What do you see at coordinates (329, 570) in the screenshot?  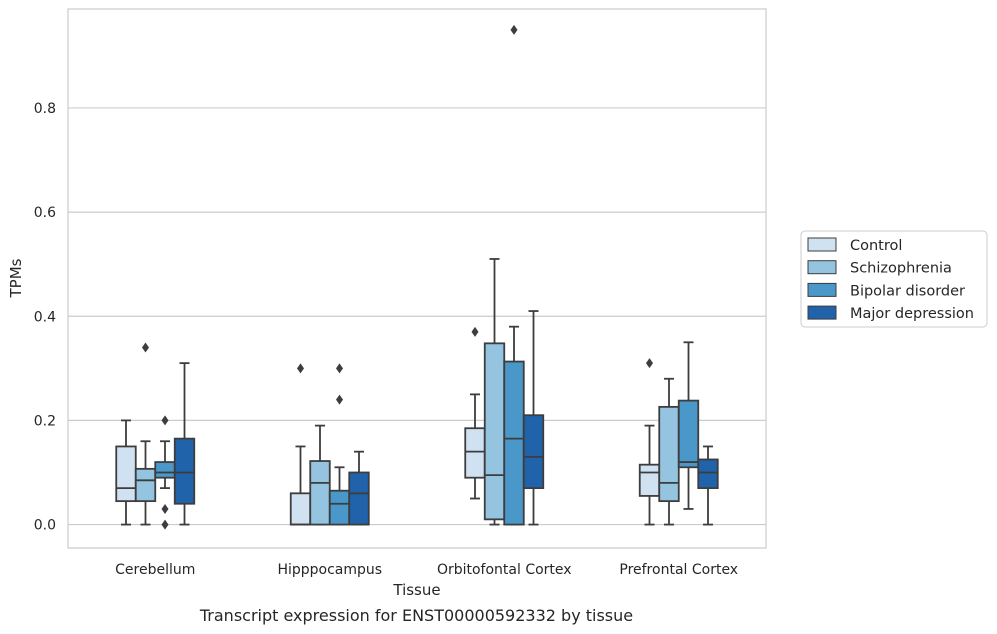 I see `x-tick-label: Hipppocampus` at bounding box center [329, 570].